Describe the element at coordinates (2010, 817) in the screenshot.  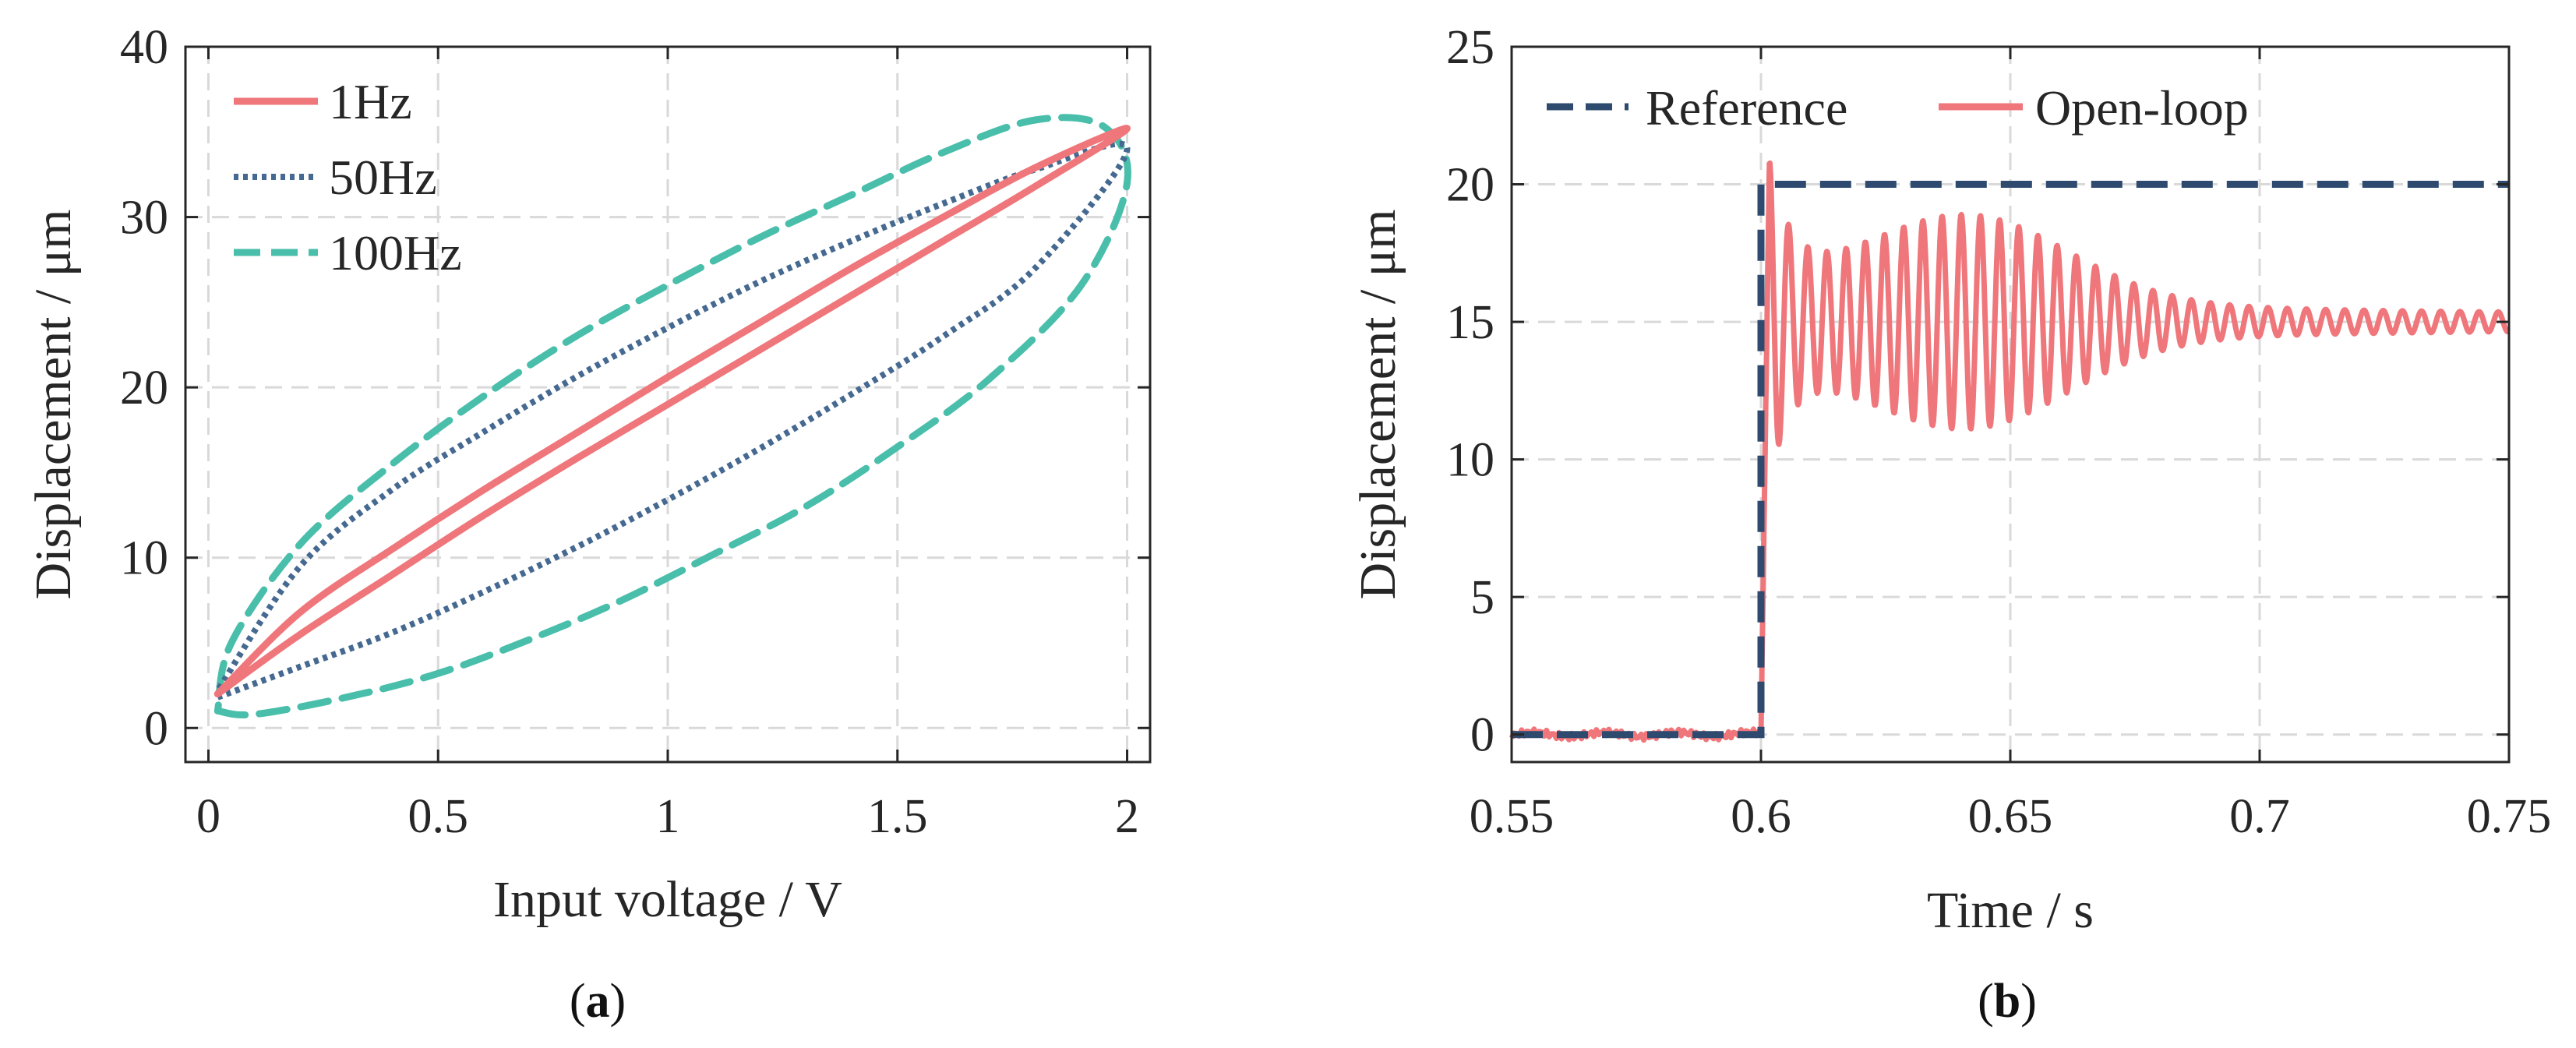
I see `b-x-tick-label: 0.65` at that location.